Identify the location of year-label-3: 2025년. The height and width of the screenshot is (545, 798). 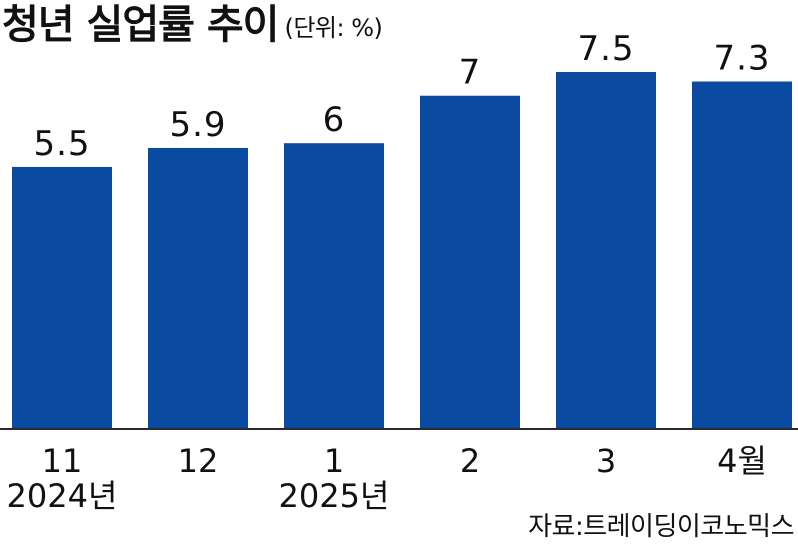
(334, 496).